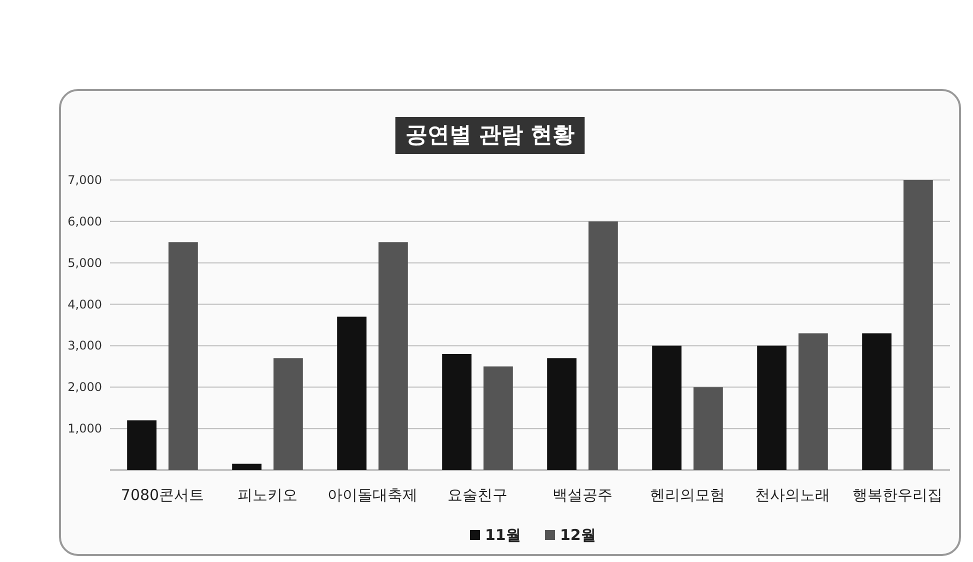  What do you see at coordinates (490, 135) in the screenshot?
I see `chart-title: 공연별 관람 현황` at bounding box center [490, 135].